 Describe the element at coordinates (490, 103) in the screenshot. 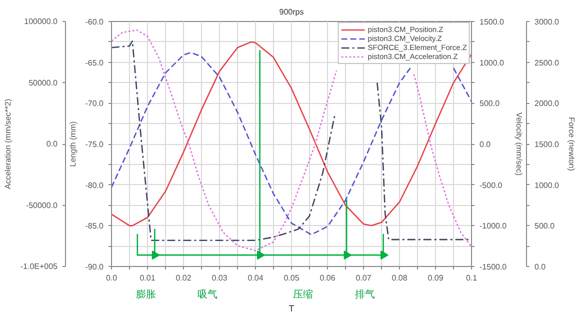

I see `y2-tick-label: 500.0` at that location.